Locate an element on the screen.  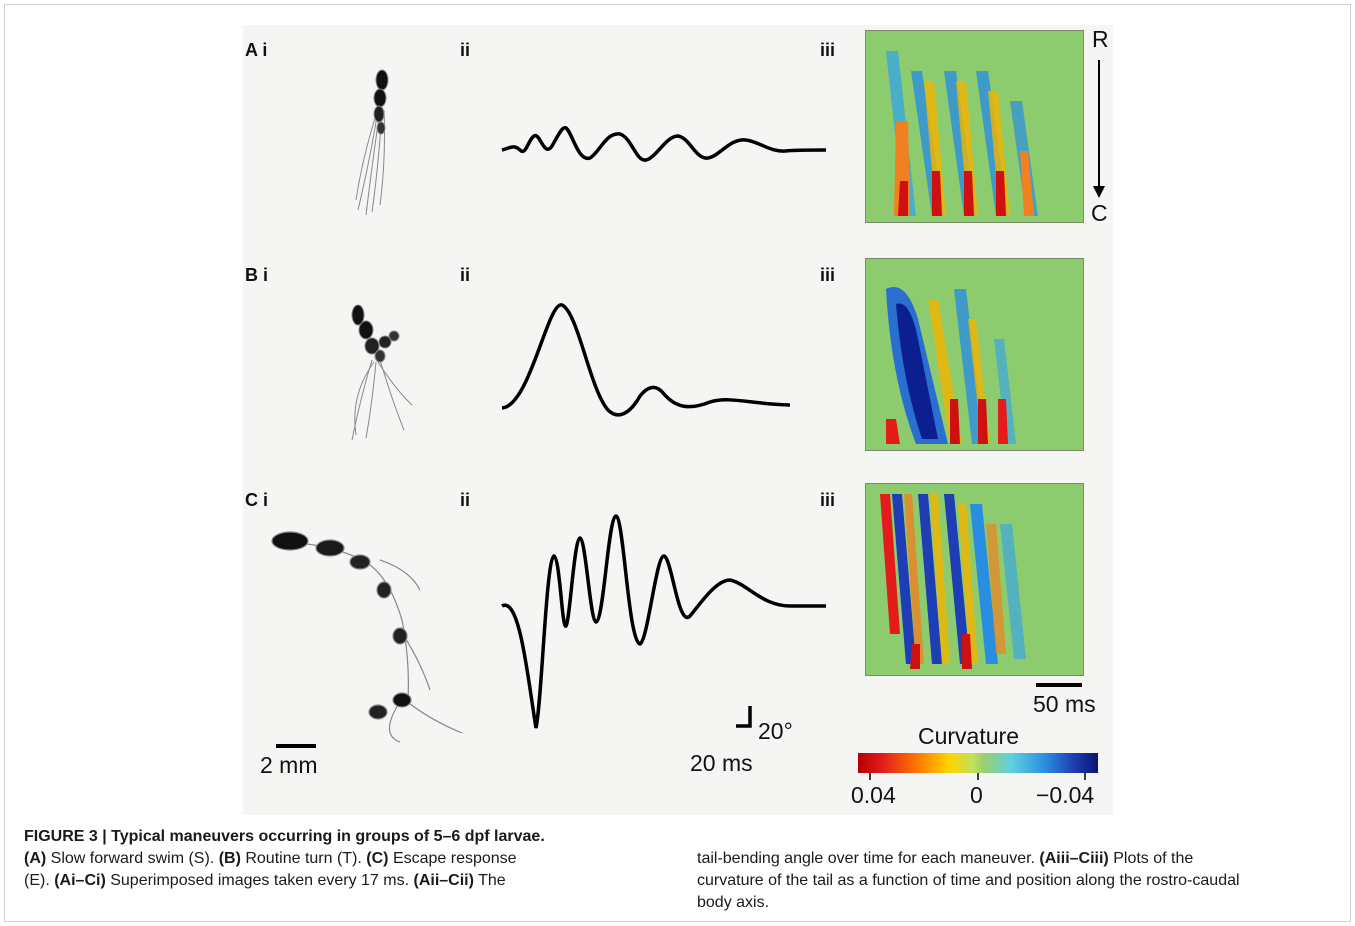
length-scalebar-label: 2 mm is located at coordinates (289, 765).